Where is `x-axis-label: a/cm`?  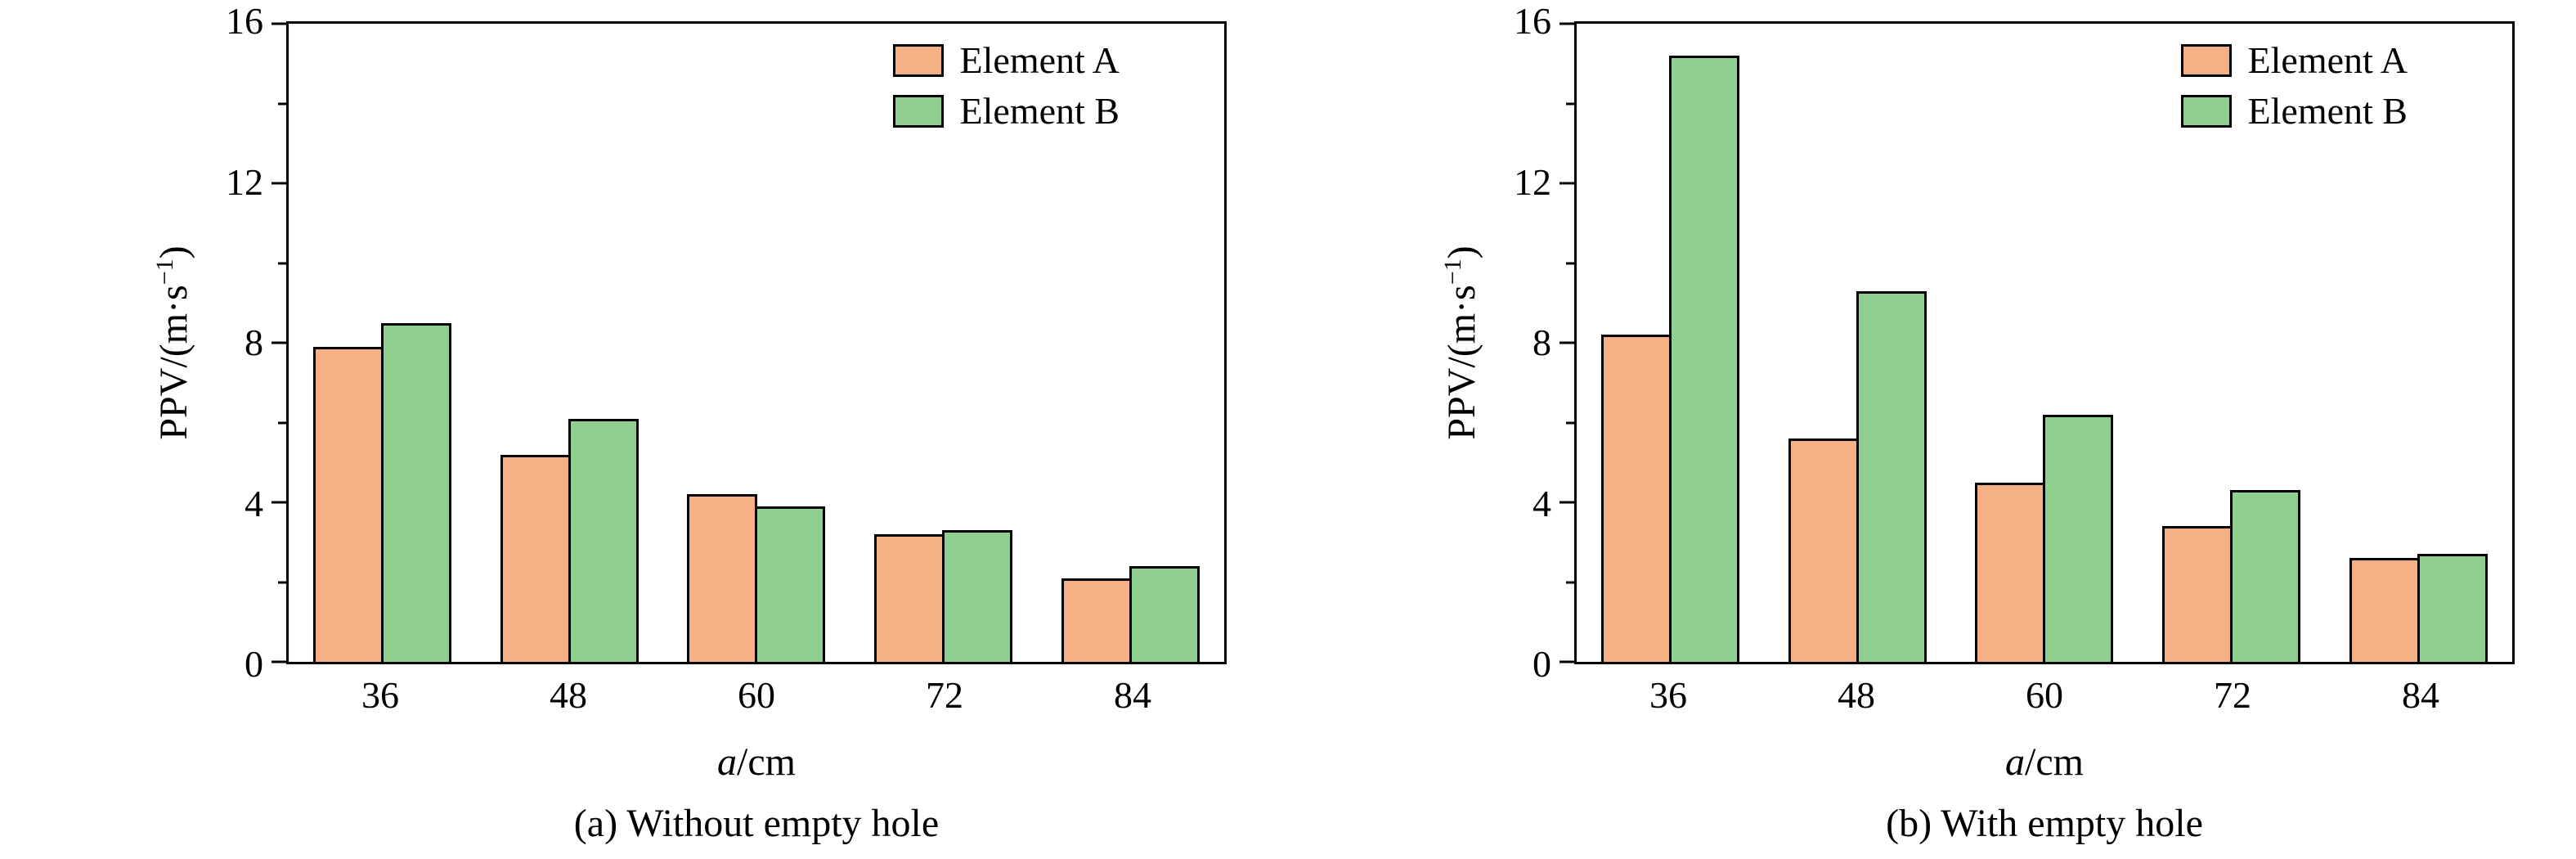
x-axis-label: a/cm is located at coordinates (2044, 762).